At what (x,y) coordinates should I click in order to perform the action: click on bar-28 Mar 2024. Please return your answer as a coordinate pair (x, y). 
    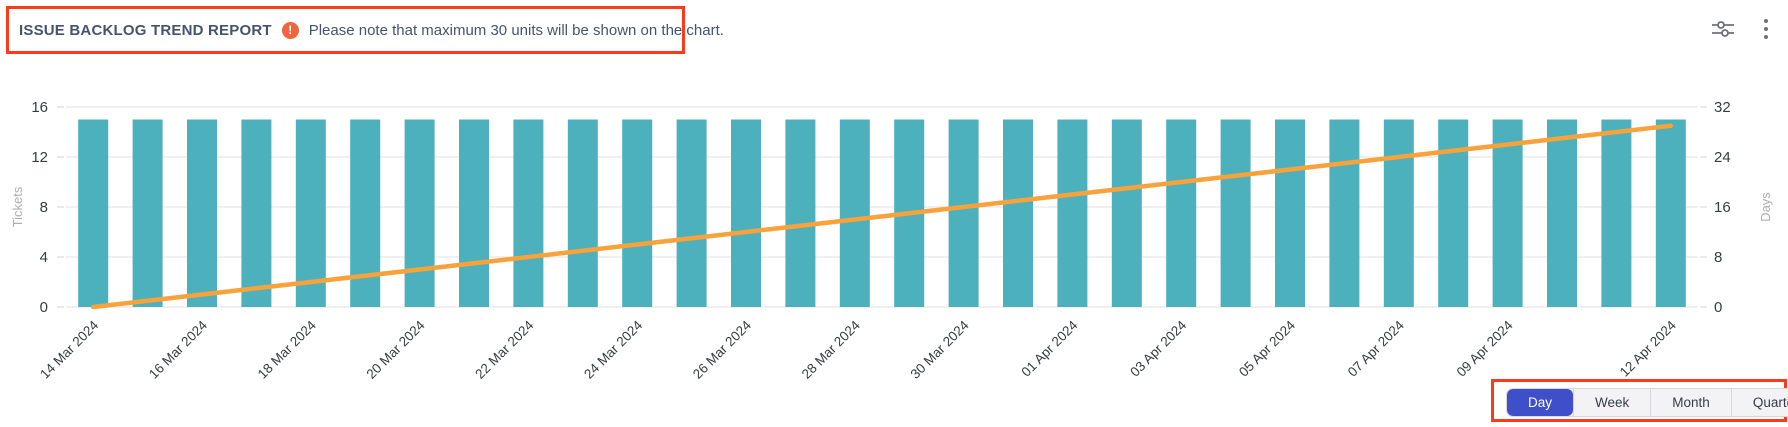
    Looking at the image, I should click on (854, 213).